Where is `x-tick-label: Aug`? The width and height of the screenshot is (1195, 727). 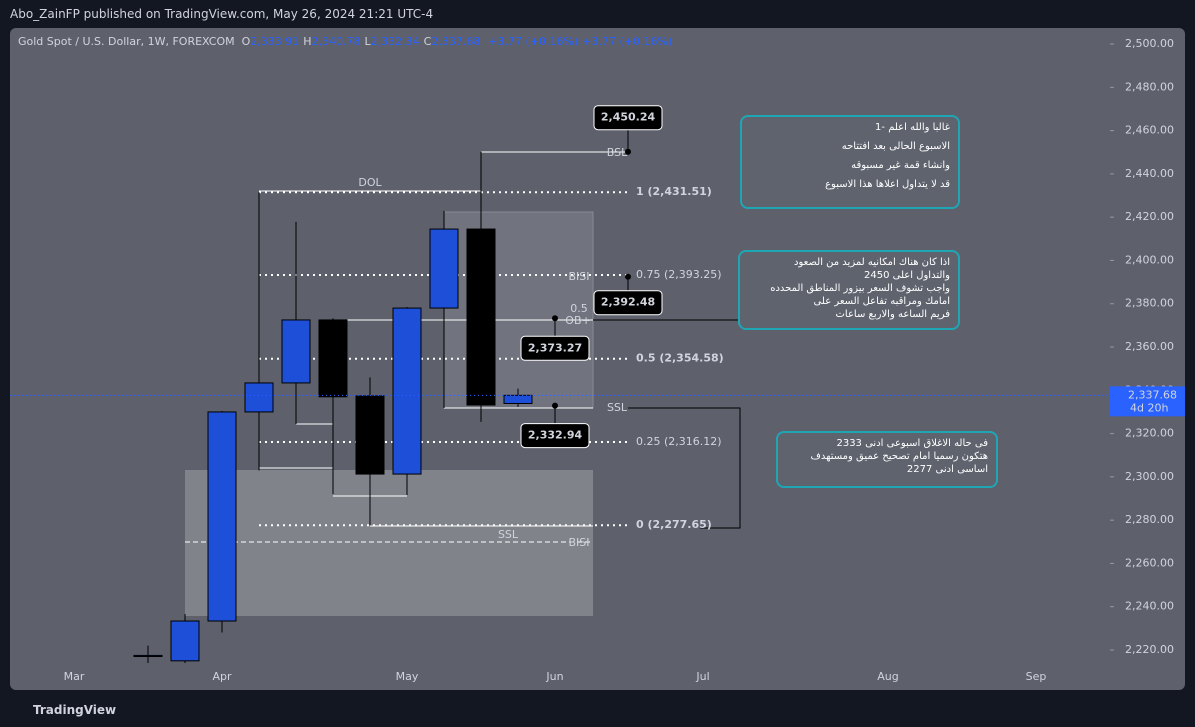
x-tick-label: Aug is located at coordinates (887, 676).